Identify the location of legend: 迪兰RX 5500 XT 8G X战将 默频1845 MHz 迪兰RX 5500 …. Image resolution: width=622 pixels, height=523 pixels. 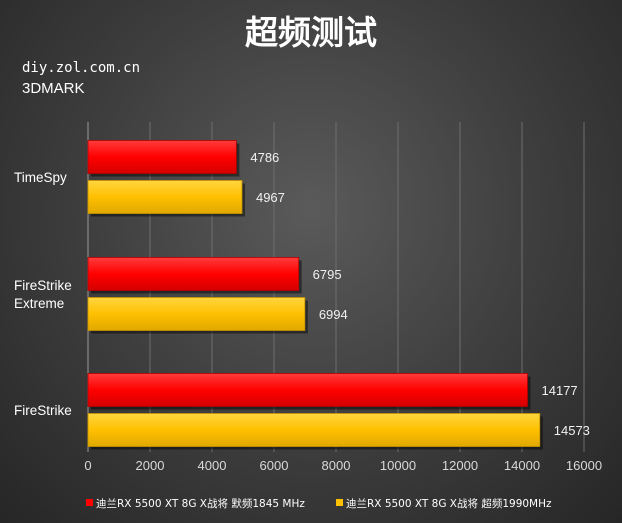
(319, 503).